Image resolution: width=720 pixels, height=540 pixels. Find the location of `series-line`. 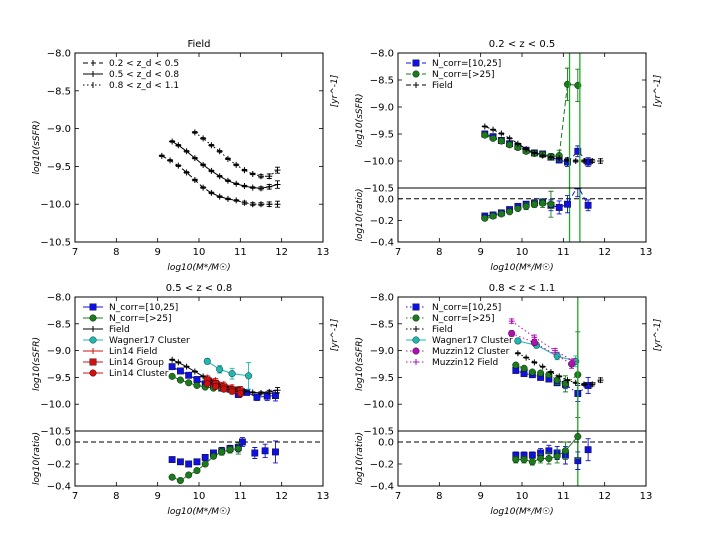

series-line is located at coordinates (224, 165).